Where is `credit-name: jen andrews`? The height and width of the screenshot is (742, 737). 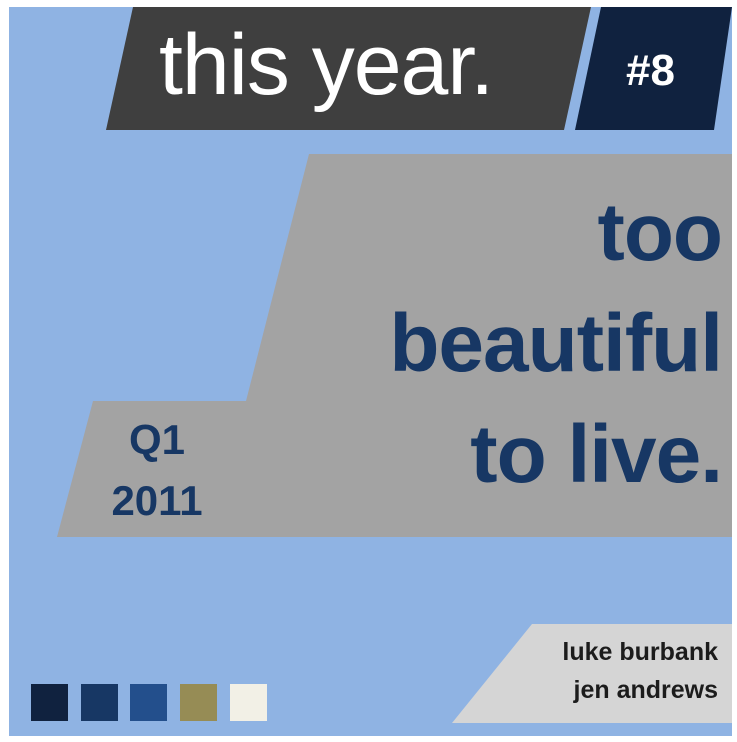
credit-name: jen andrews is located at coordinates (646, 690).